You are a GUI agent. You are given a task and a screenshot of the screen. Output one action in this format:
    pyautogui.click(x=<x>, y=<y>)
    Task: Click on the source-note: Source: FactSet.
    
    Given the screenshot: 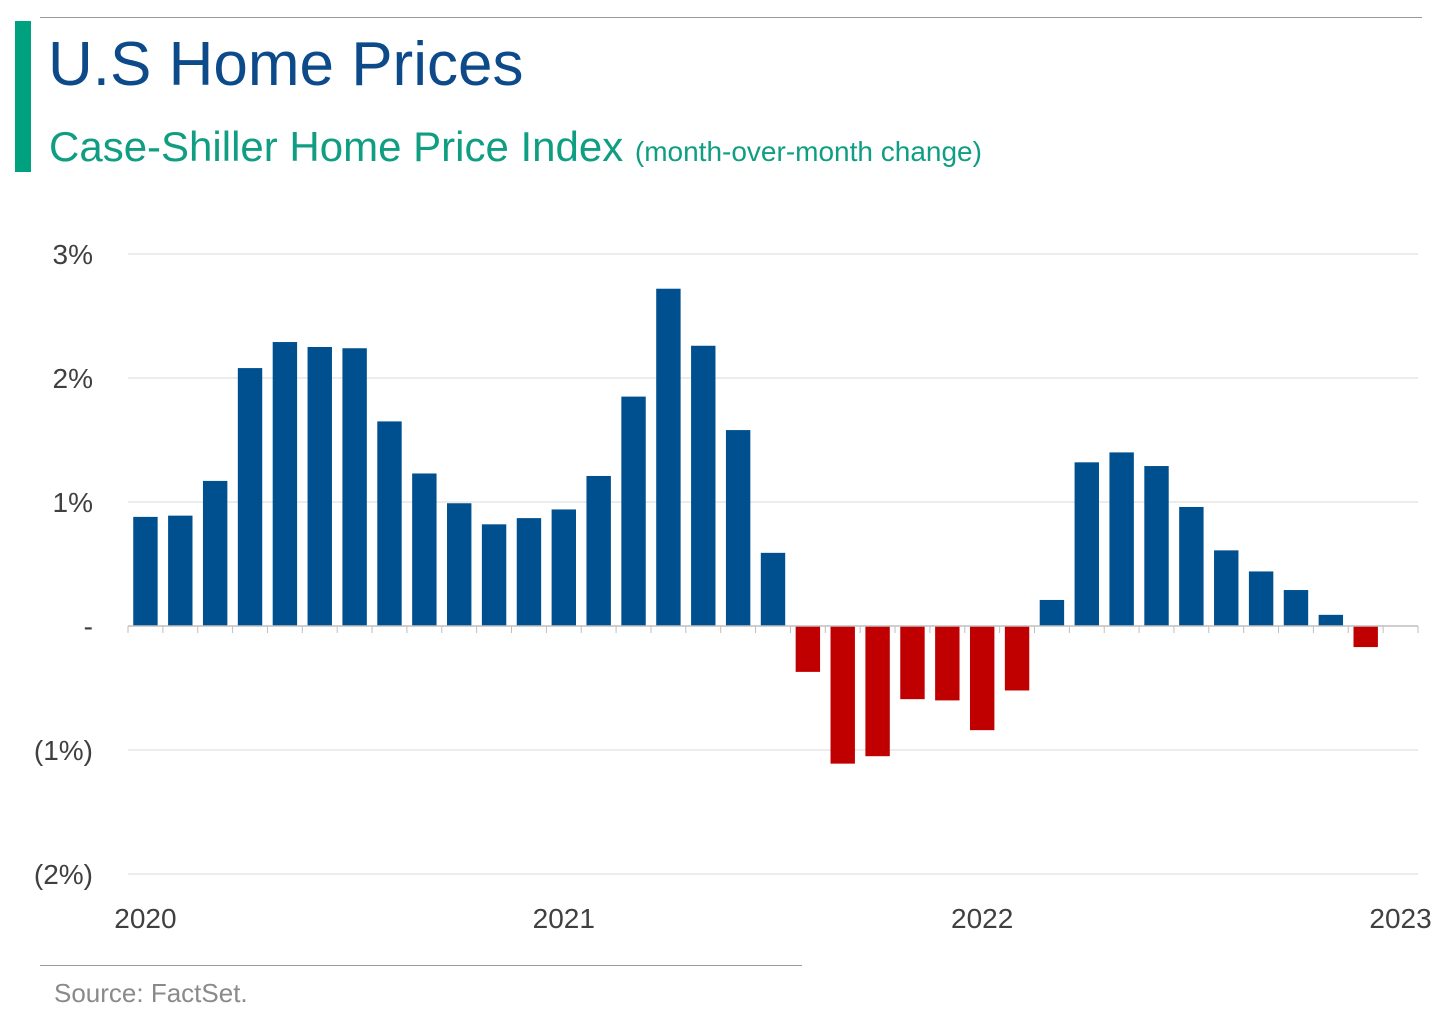 What is the action you would take?
    pyautogui.click(x=151, y=993)
    